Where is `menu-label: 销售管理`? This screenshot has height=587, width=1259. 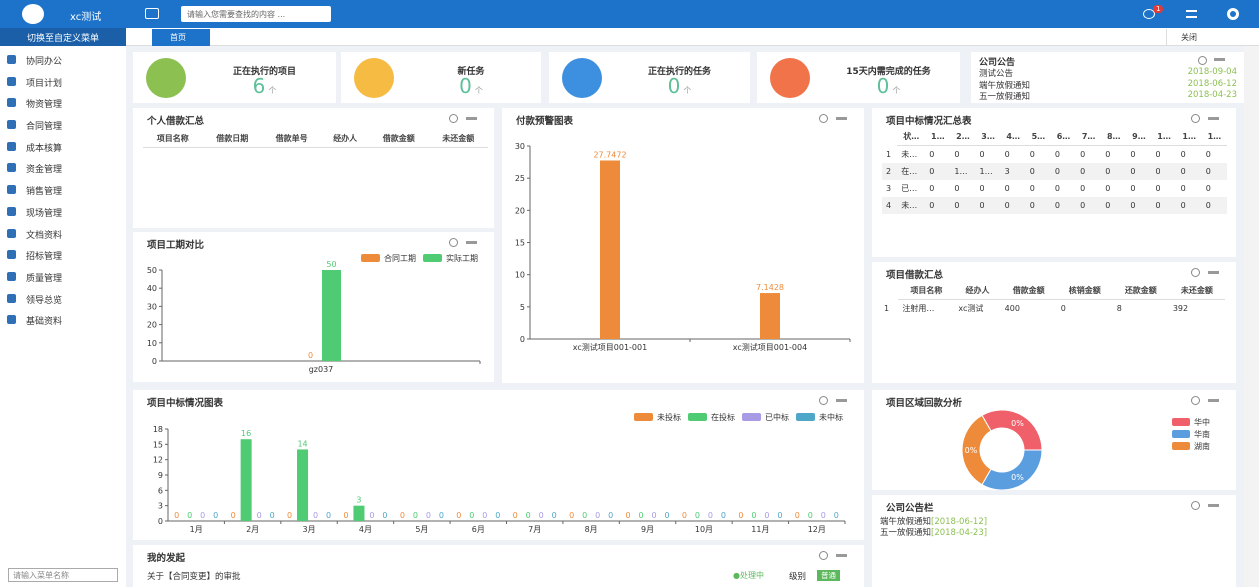
menu-label: 销售管理 is located at coordinates (44, 192).